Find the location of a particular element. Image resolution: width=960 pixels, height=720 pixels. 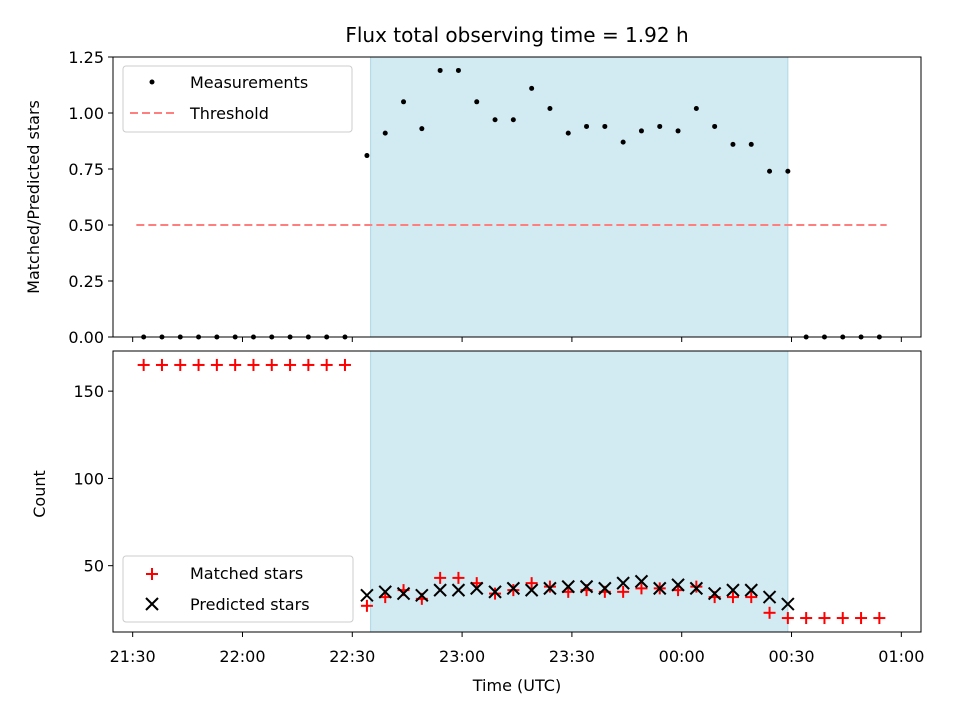

legend-predicted-marker is located at coordinates (152, 604).